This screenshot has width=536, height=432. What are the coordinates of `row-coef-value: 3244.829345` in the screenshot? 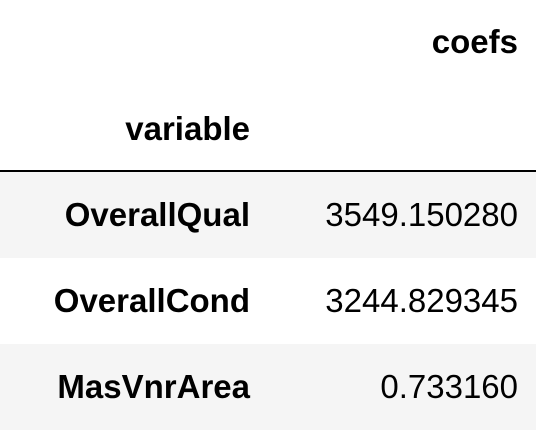 It's located at (421, 300).